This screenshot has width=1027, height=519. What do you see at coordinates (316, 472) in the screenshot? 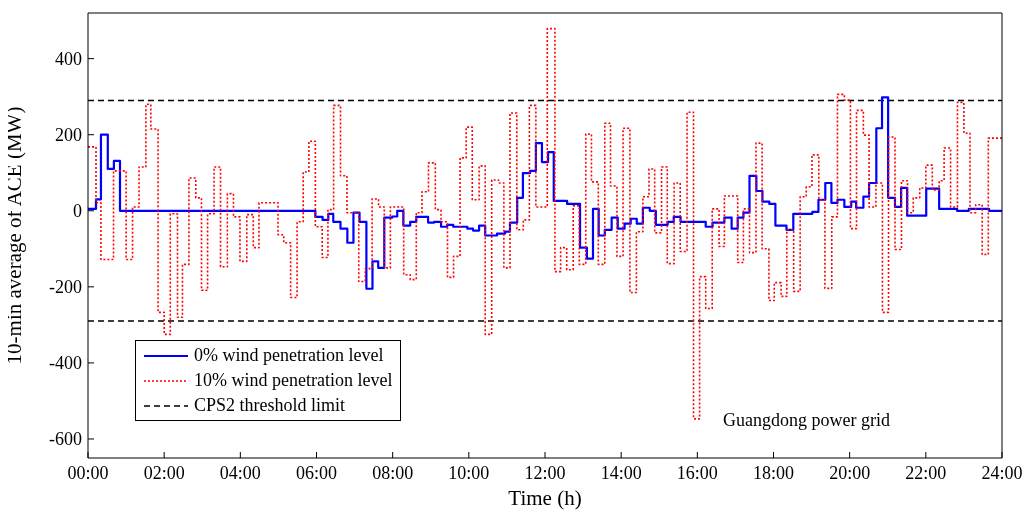
I see `x-tick-label: 06:00` at bounding box center [316, 472].